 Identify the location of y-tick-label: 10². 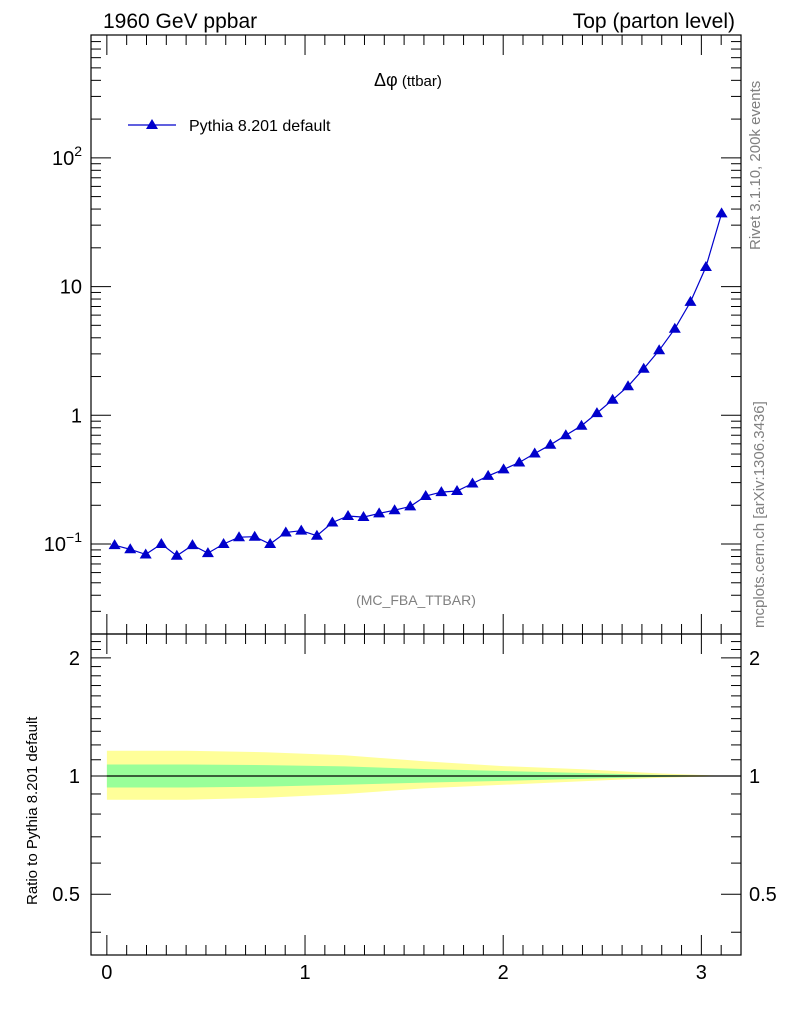
(67, 156).